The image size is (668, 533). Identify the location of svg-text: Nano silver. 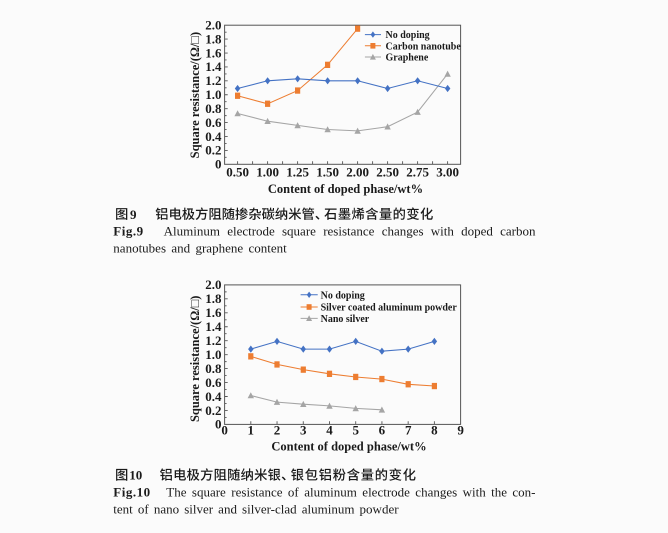
(345, 319).